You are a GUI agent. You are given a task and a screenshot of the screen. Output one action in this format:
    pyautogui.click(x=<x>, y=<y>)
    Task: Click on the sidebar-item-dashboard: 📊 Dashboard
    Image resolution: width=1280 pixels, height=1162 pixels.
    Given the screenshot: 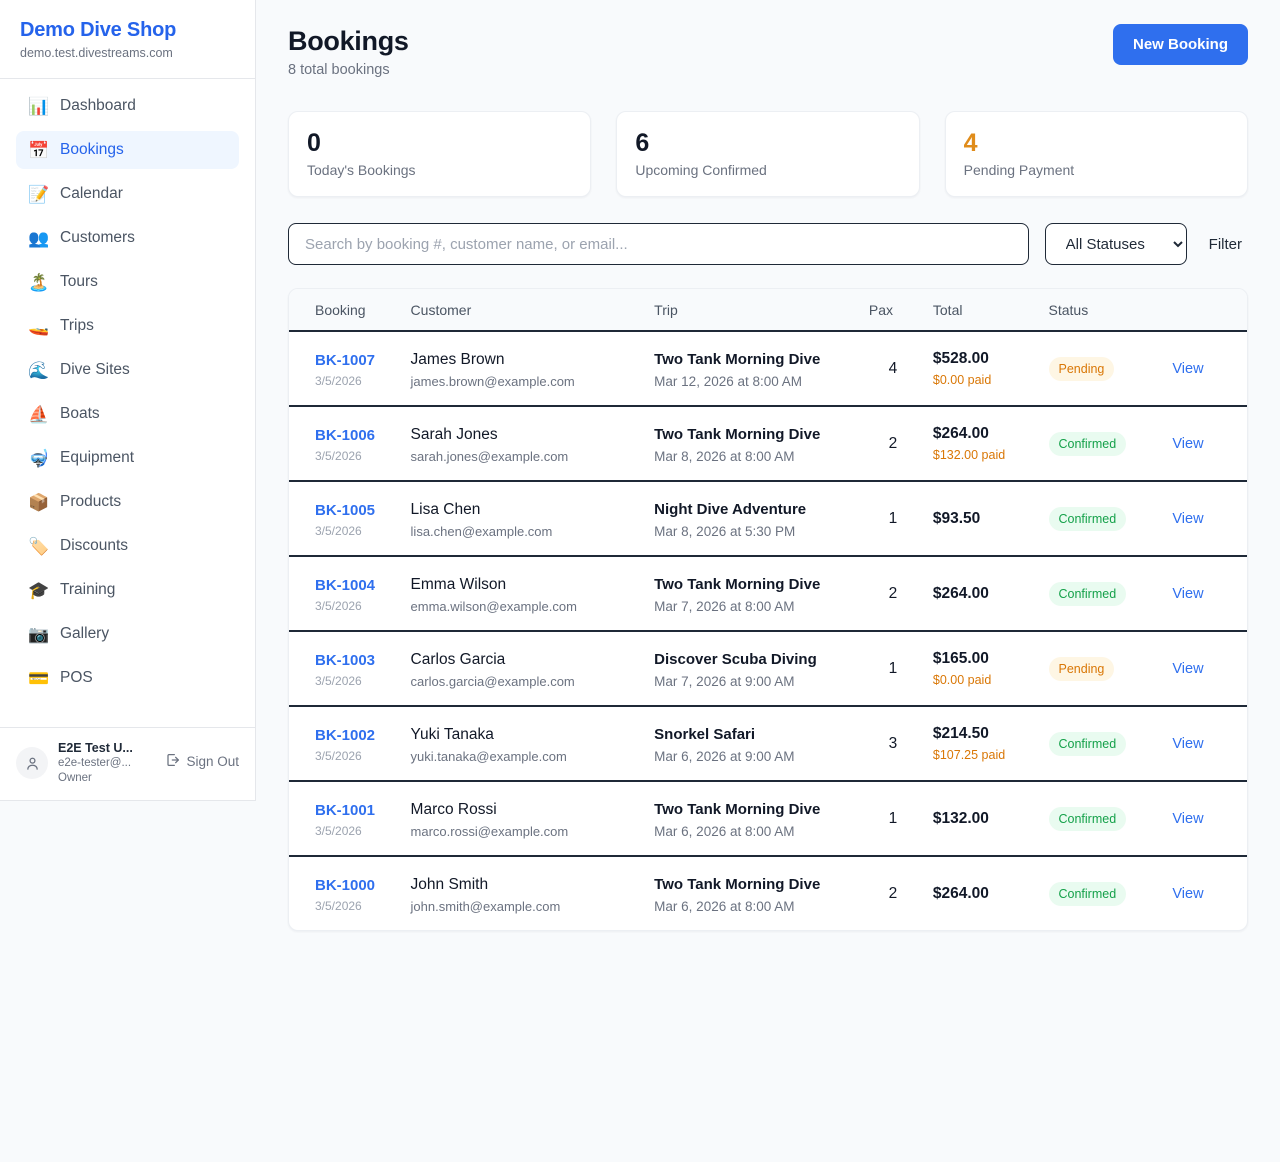 What is the action you would take?
    pyautogui.click(x=127, y=106)
    